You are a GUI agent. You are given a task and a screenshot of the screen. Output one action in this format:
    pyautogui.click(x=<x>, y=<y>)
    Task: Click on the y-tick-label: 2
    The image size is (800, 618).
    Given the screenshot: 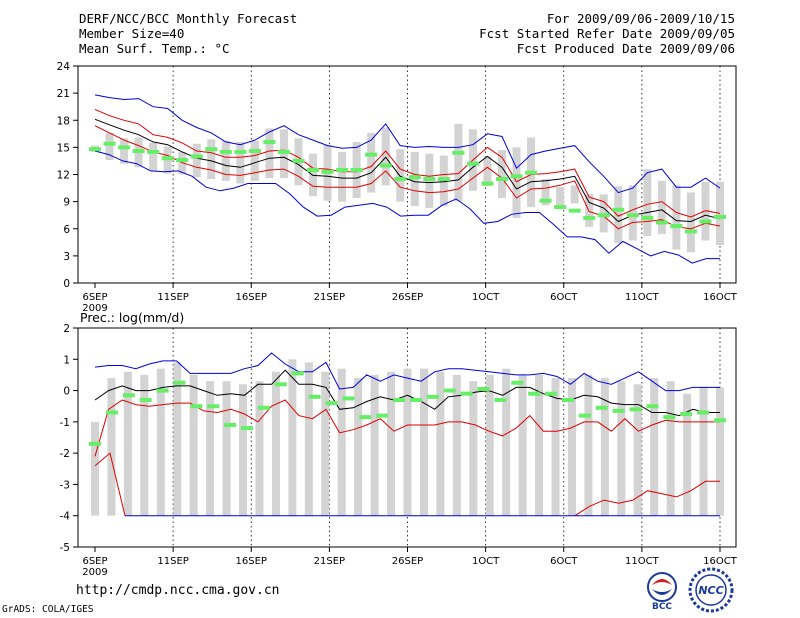 What is the action you would take?
    pyautogui.click(x=66, y=329)
    